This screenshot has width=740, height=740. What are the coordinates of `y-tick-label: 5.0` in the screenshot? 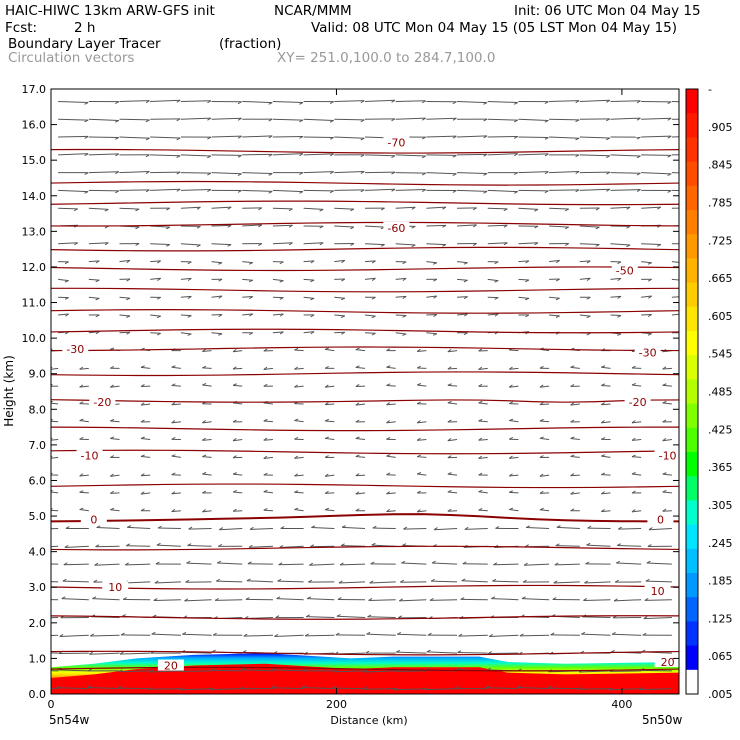 It's located at (38, 516).